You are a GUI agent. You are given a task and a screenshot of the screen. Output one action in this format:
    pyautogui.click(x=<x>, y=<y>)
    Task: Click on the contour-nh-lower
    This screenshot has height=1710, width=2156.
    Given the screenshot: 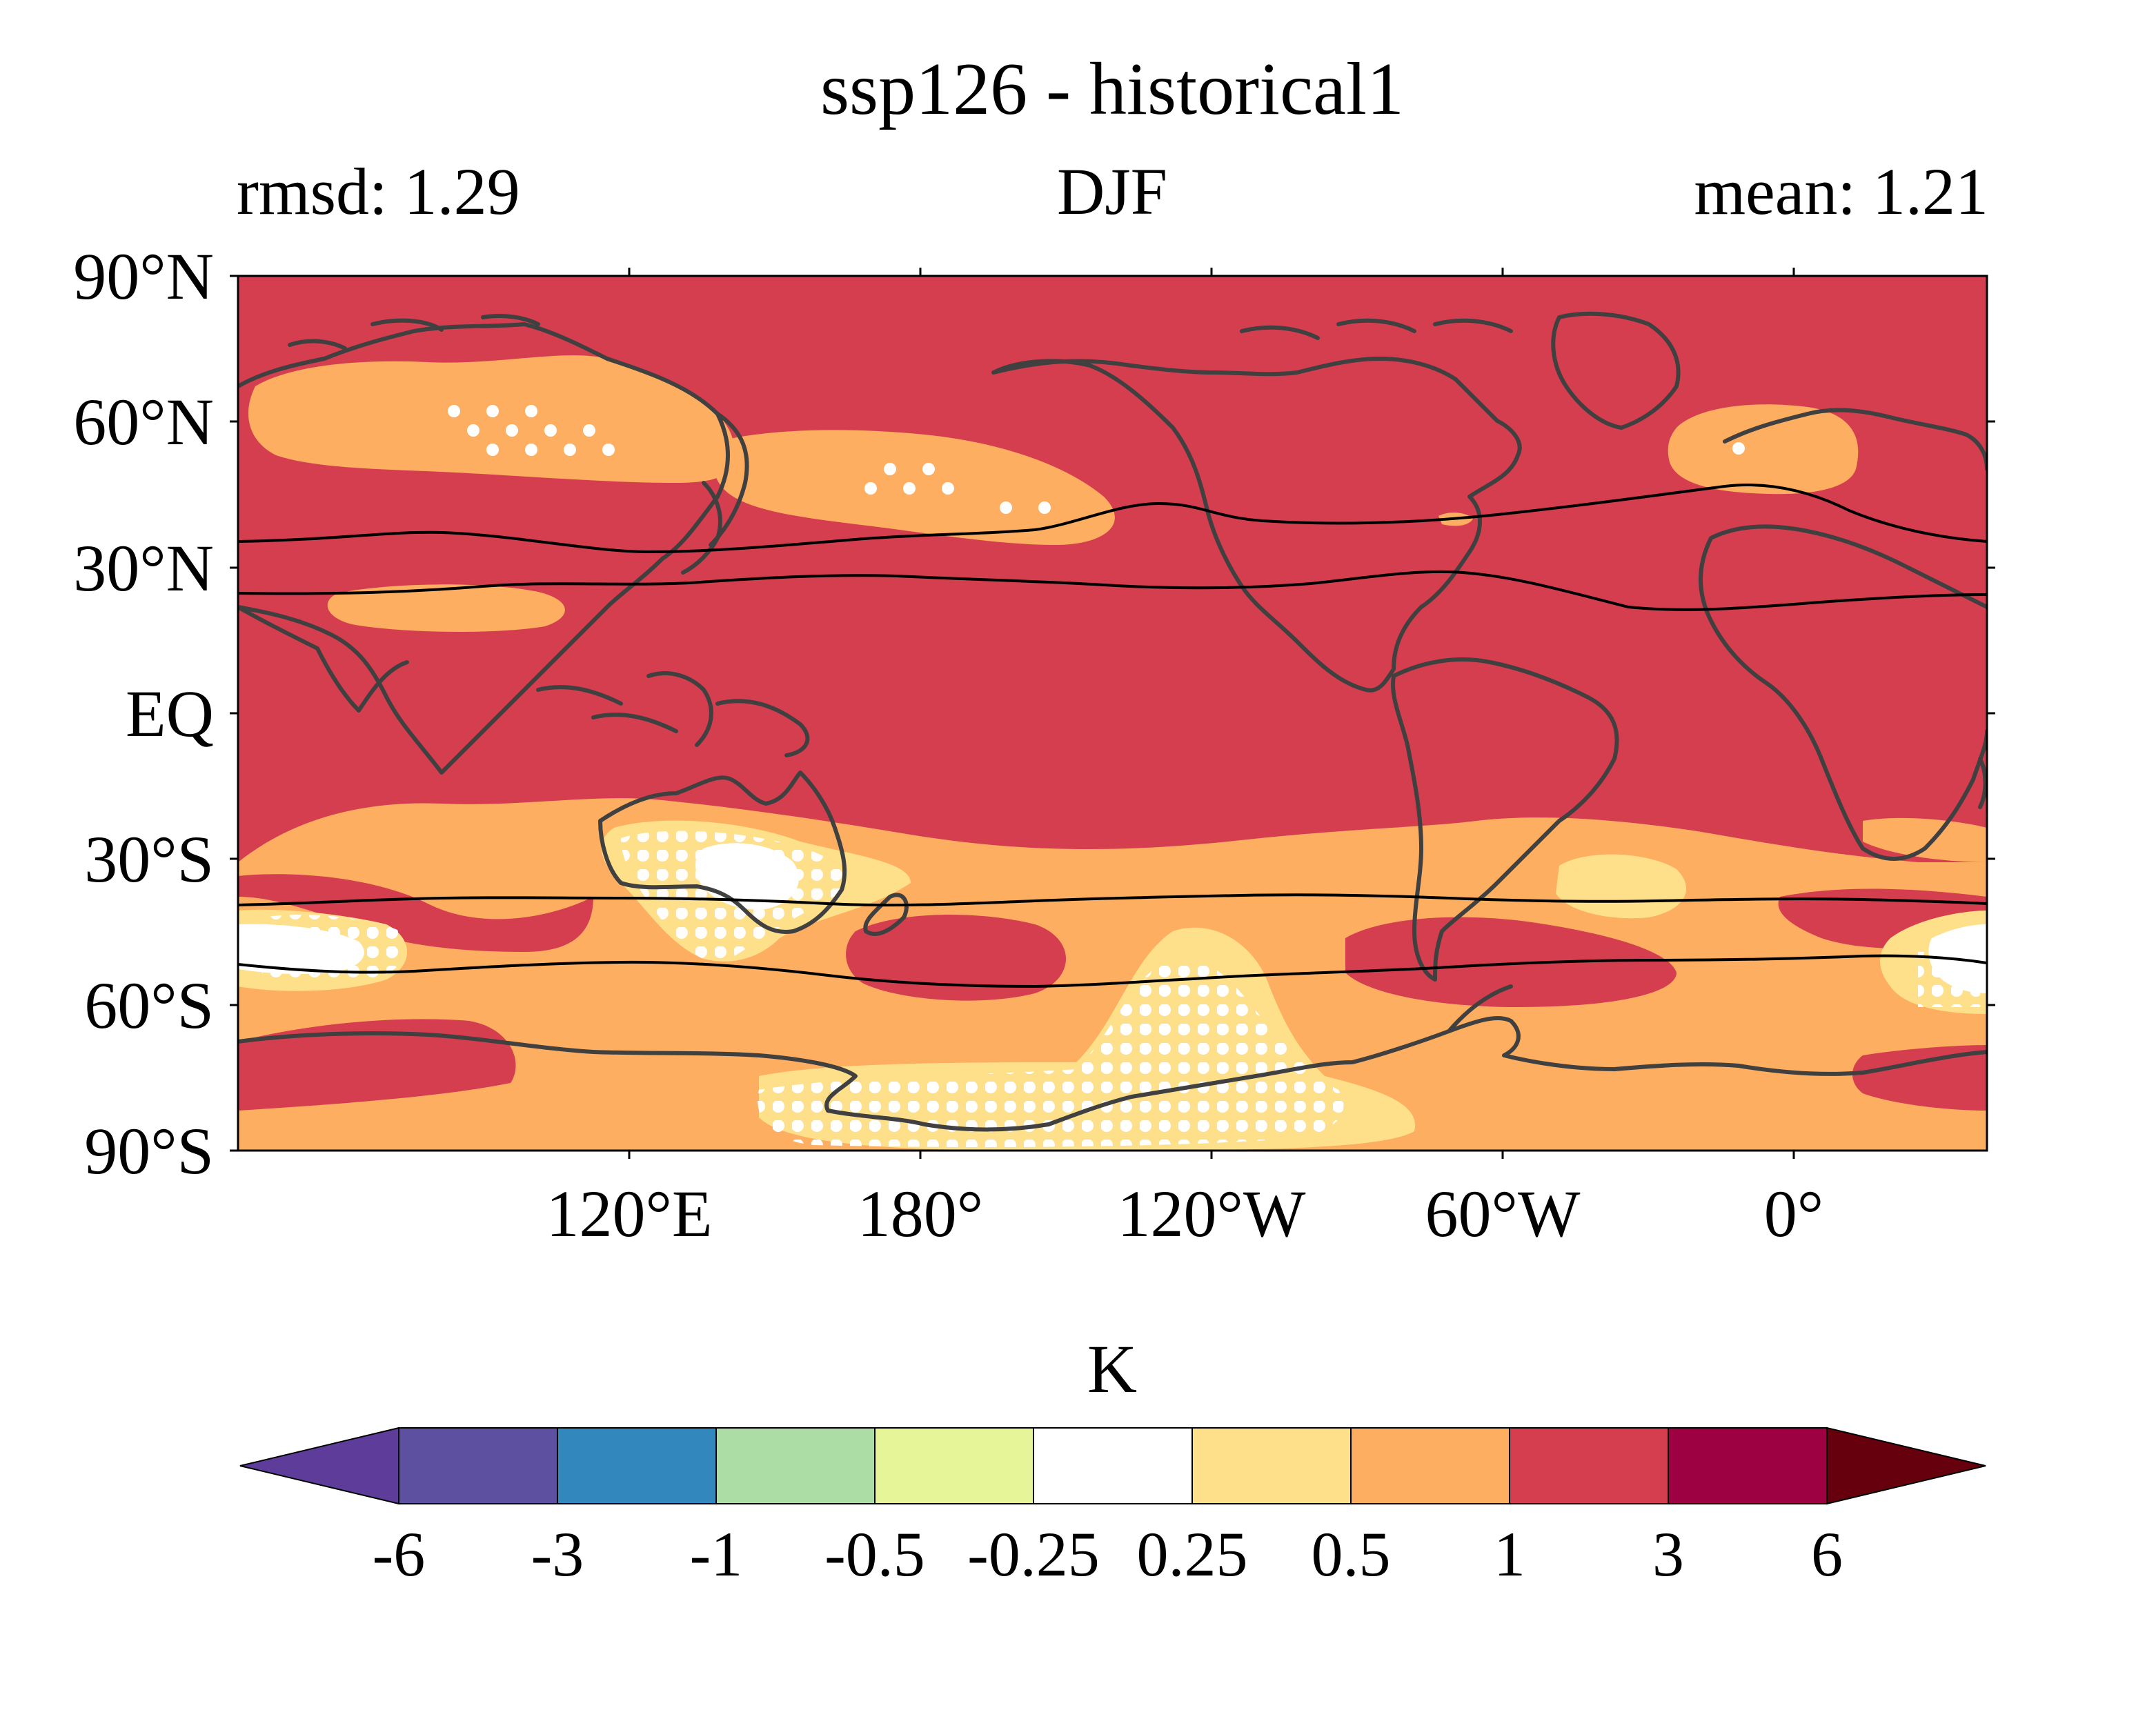 What is the action you would take?
    pyautogui.click(x=1112, y=590)
    